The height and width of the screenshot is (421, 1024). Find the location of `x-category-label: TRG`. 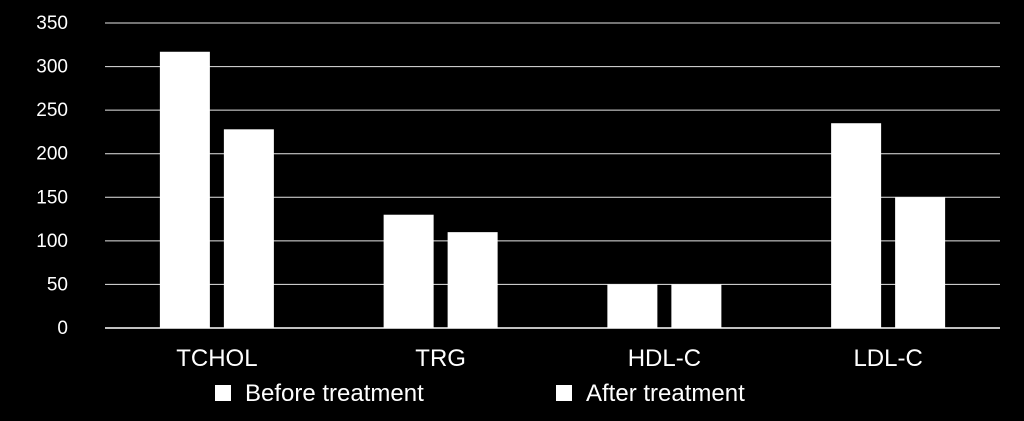

x-category-label: TRG is located at coordinates (440, 358).